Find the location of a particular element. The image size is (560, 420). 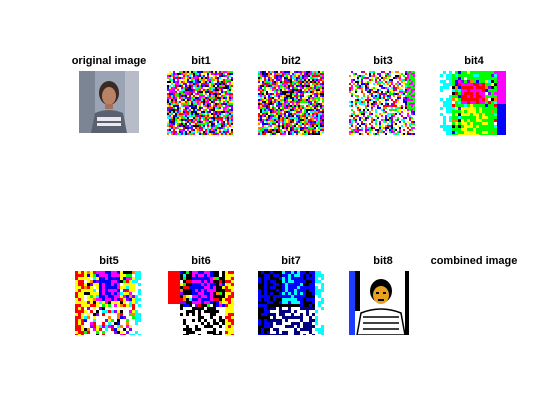

bit2-image is located at coordinates (291, 103).